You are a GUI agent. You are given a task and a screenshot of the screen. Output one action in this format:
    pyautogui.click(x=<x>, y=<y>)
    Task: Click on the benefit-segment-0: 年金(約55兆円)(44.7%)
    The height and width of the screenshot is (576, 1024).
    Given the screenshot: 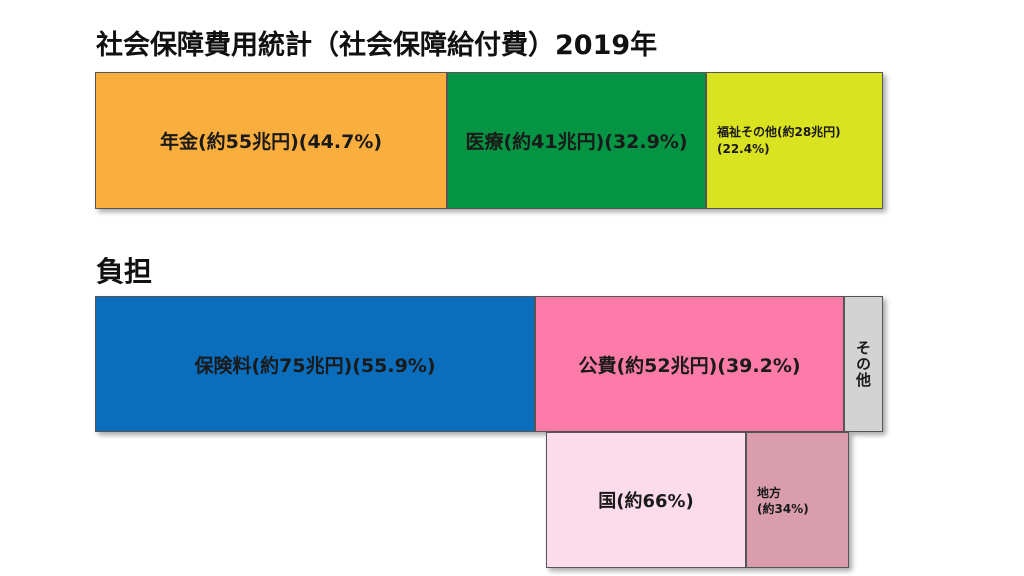 What is the action you would take?
    pyautogui.click(x=271, y=140)
    